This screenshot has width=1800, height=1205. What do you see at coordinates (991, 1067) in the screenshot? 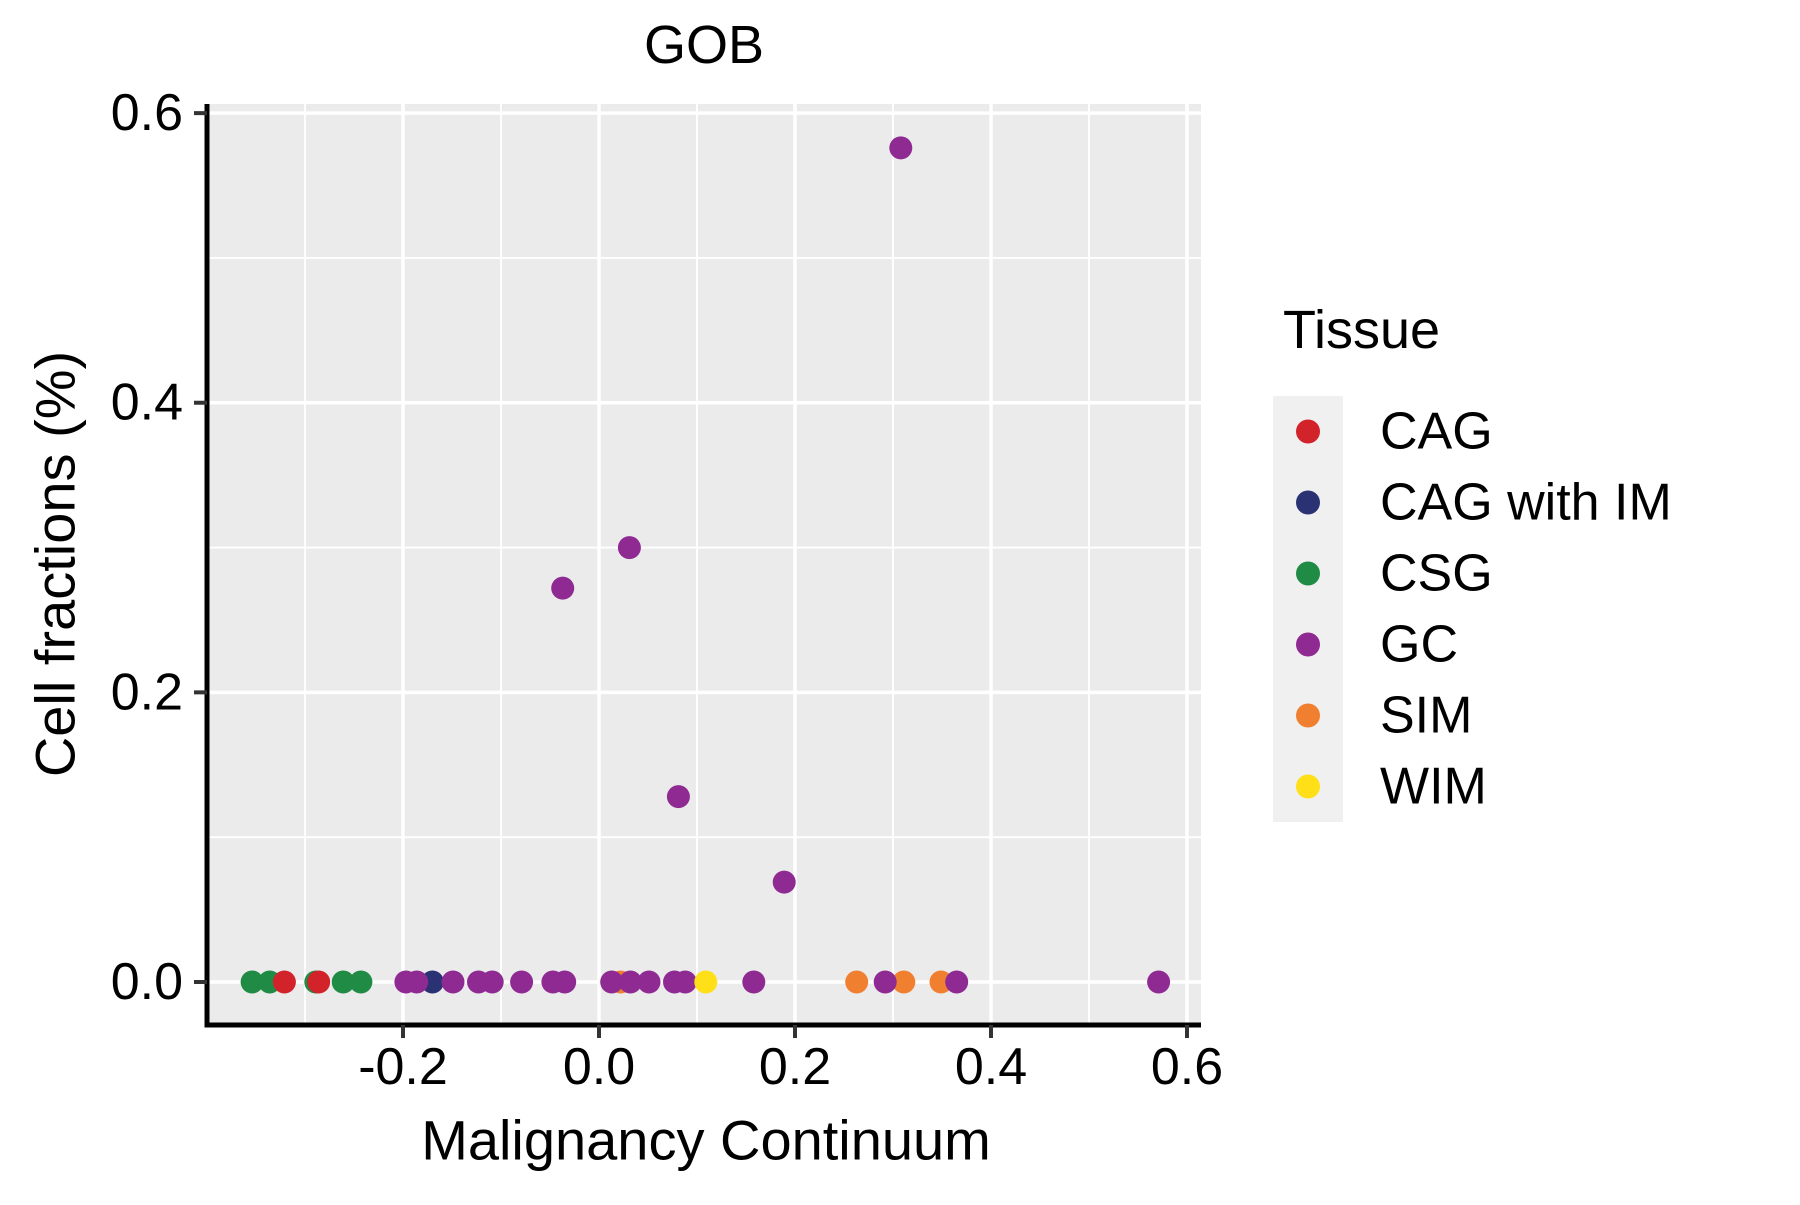
I see `x-tick-label: 0.4` at bounding box center [991, 1067].